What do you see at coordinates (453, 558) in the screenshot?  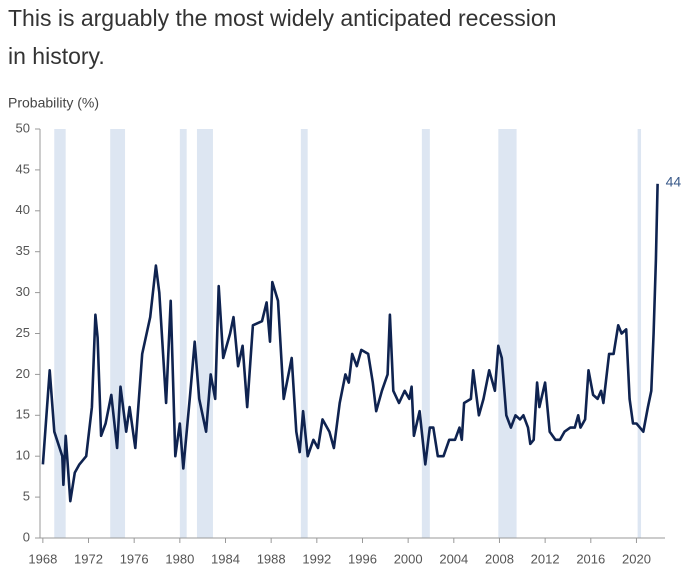 I see `x-tick-label: 2004` at bounding box center [453, 558].